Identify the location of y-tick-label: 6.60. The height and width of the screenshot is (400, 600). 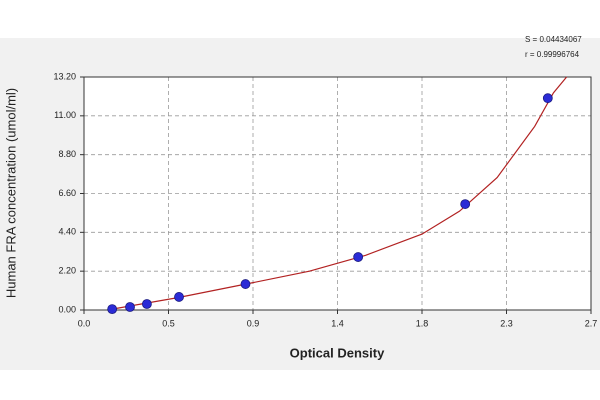
(67, 193).